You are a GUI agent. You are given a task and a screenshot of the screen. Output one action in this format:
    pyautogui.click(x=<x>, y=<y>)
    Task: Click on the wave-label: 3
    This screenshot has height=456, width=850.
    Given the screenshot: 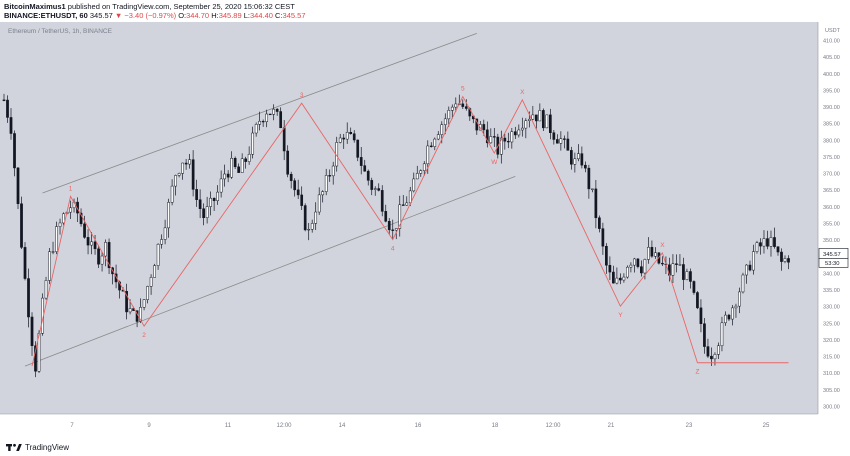 What is the action you would take?
    pyautogui.click(x=302, y=95)
    